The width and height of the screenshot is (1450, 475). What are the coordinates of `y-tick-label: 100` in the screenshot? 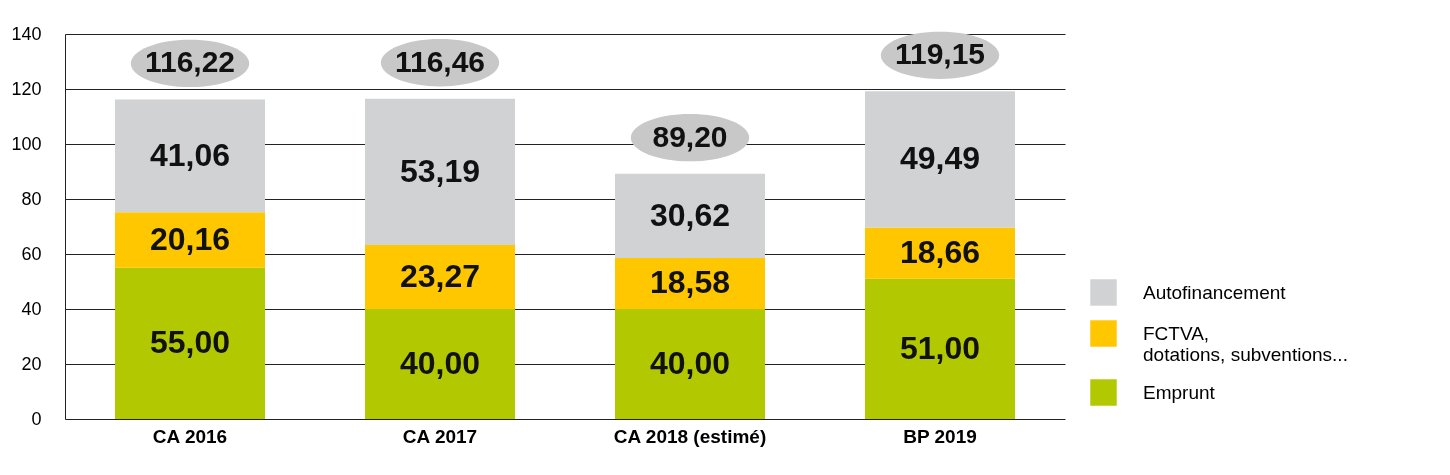 It's located at (26, 143).